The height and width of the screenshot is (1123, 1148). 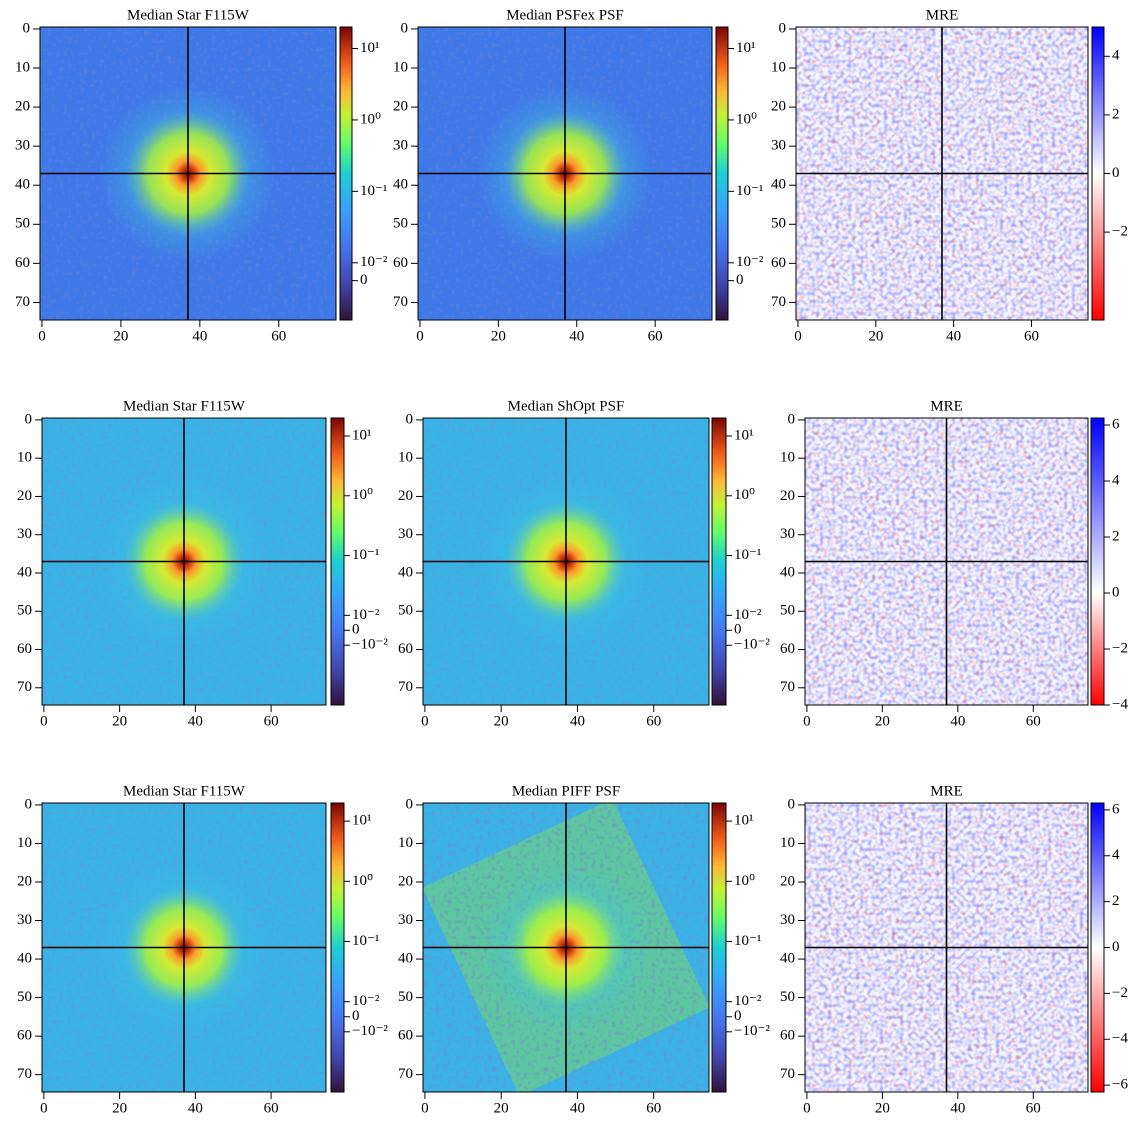 What do you see at coordinates (1116, 424) in the screenshot?
I see `colorbar-tick-label: 6` at bounding box center [1116, 424].